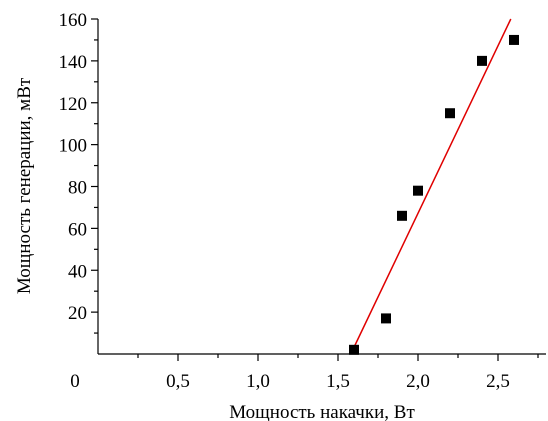 This screenshot has height=421, width=548. Describe the element at coordinates (73, 20) in the screenshot. I see `y-tick-label: 160` at that location.